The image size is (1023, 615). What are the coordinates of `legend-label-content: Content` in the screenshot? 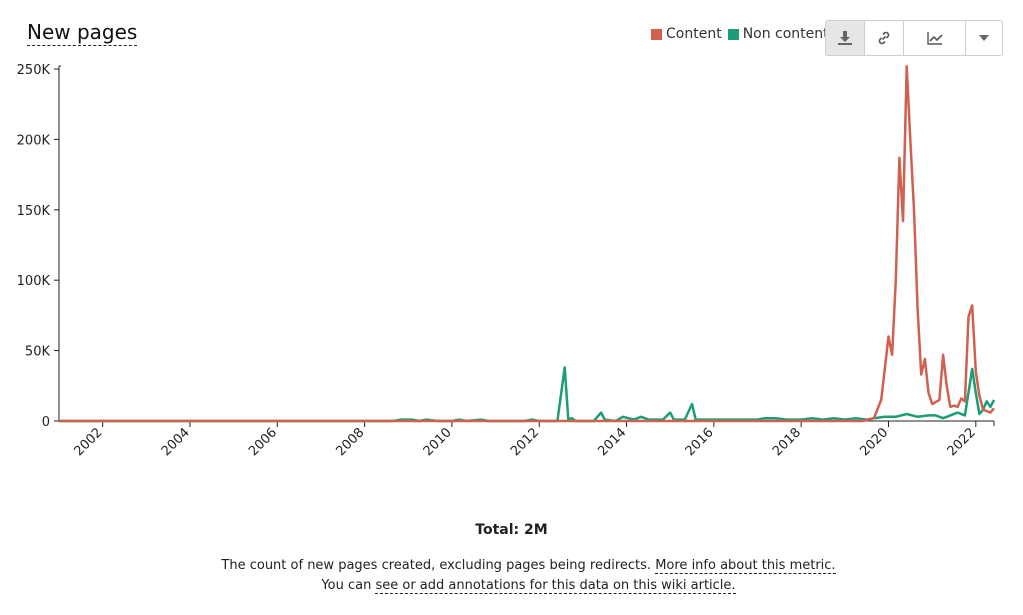 It's located at (694, 34).